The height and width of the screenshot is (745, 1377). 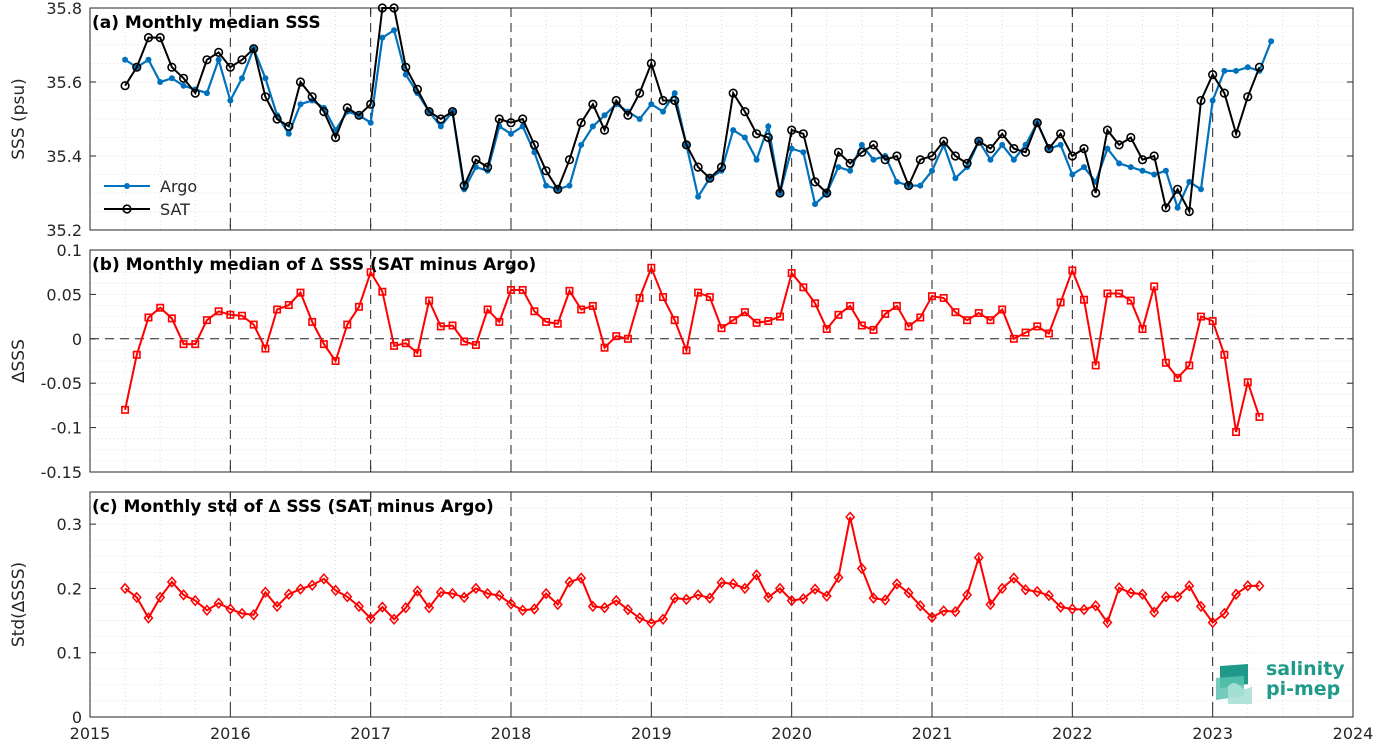 What do you see at coordinates (127, 186) in the screenshot?
I see `legend-marker` at bounding box center [127, 186].